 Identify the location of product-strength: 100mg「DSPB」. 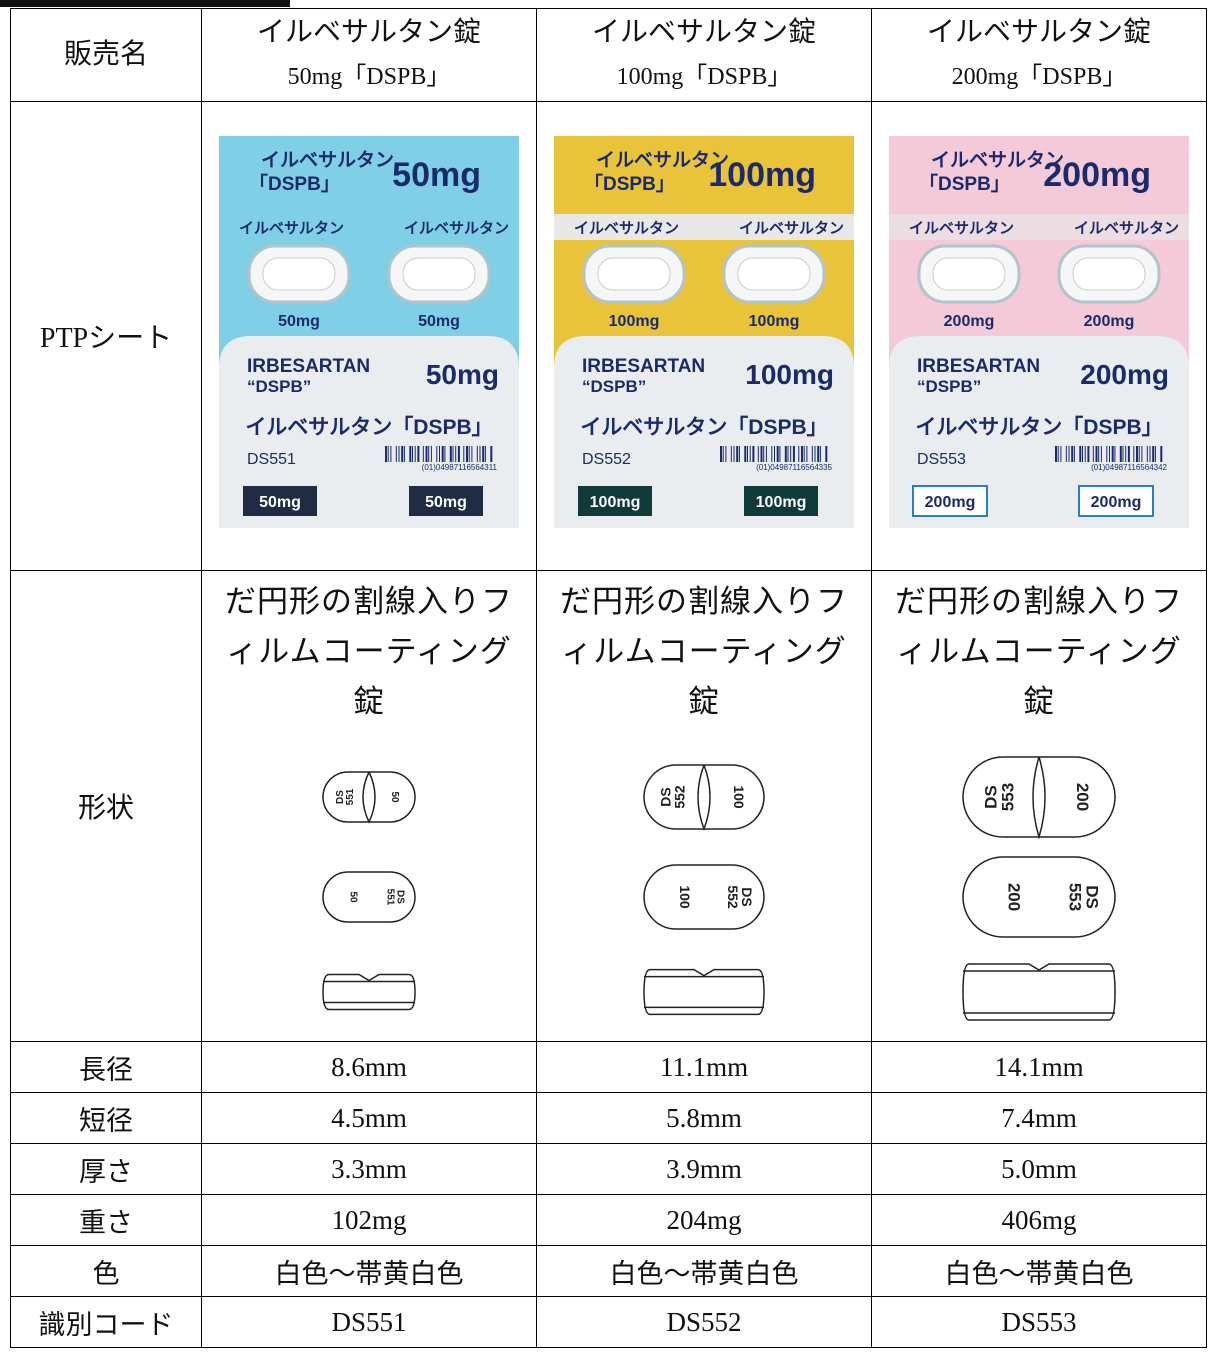
(704, 77).